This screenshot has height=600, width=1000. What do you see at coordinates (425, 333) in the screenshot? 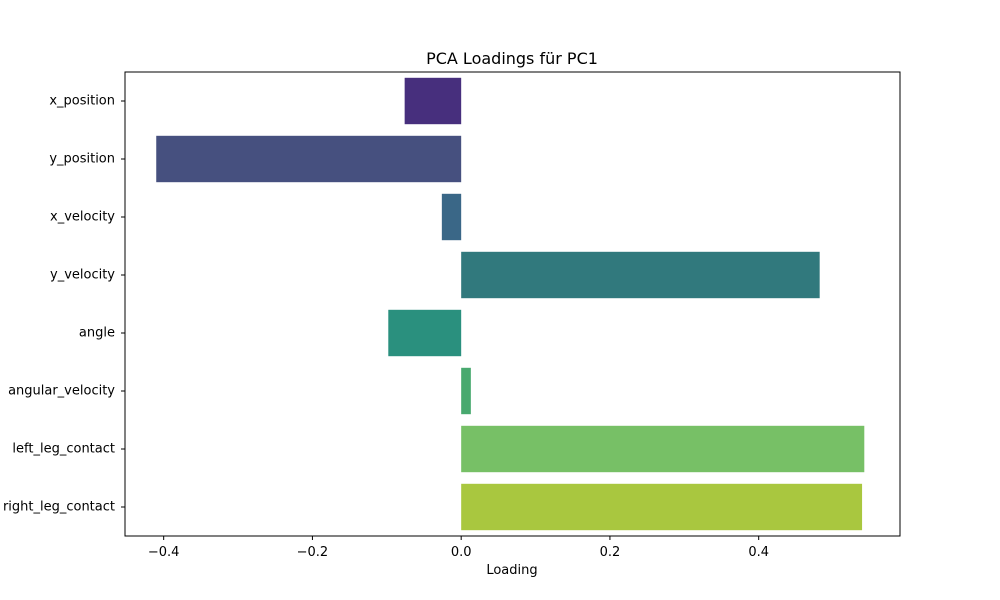
I see `bar-angle` at bounding box center [425, 333].